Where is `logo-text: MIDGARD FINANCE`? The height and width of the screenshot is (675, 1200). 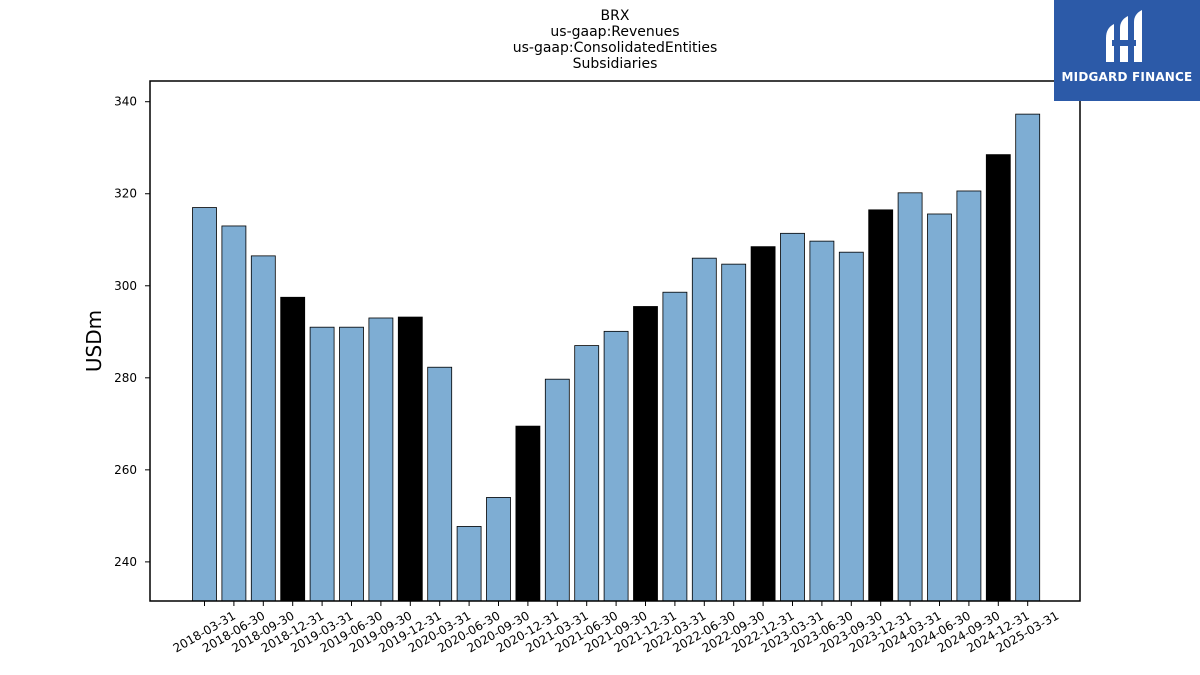
logo-text: MIDGARD FINANCE is located at coordinates (1127, 77).